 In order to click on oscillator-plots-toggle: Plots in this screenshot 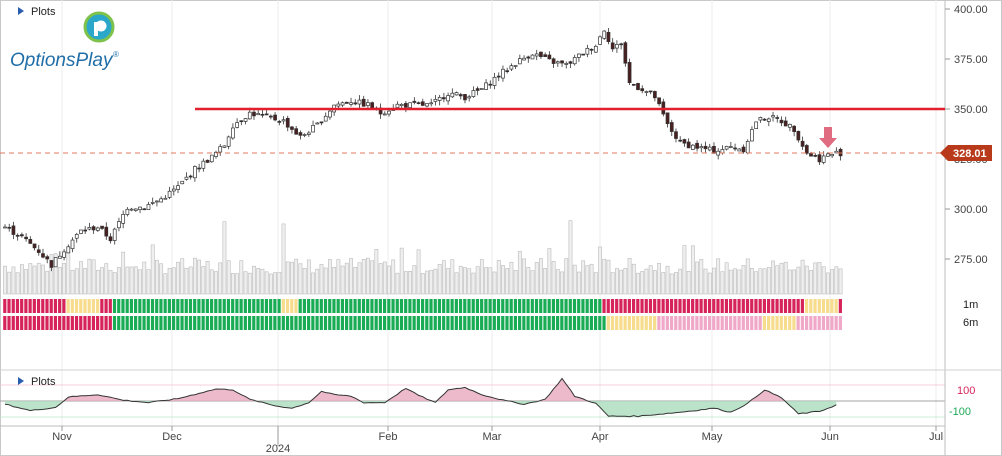, I will do `click(37, 382)`.